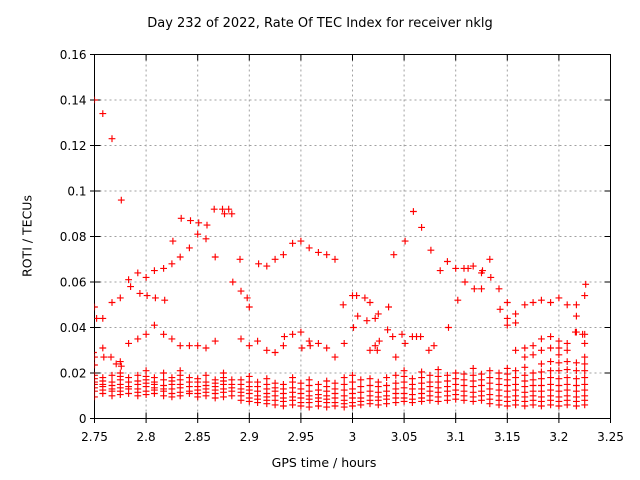 The height and width of the screenshot is (480, 640). I want to click on svg-text: 0, so click(83, 419).